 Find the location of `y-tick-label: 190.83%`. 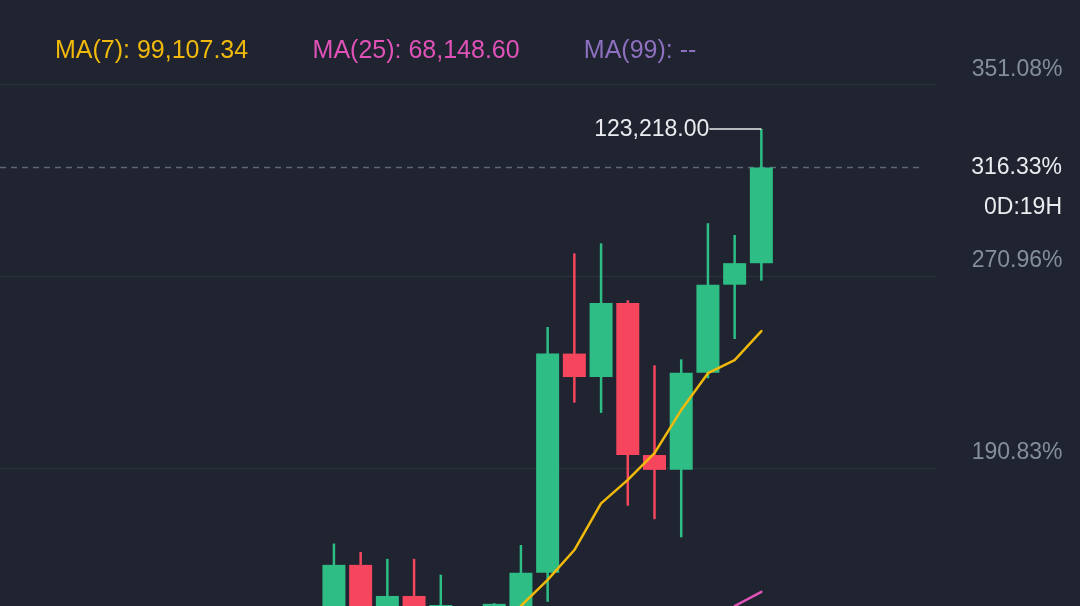

y-tick-label: 190.83% is located at coordinates (1017, 451).